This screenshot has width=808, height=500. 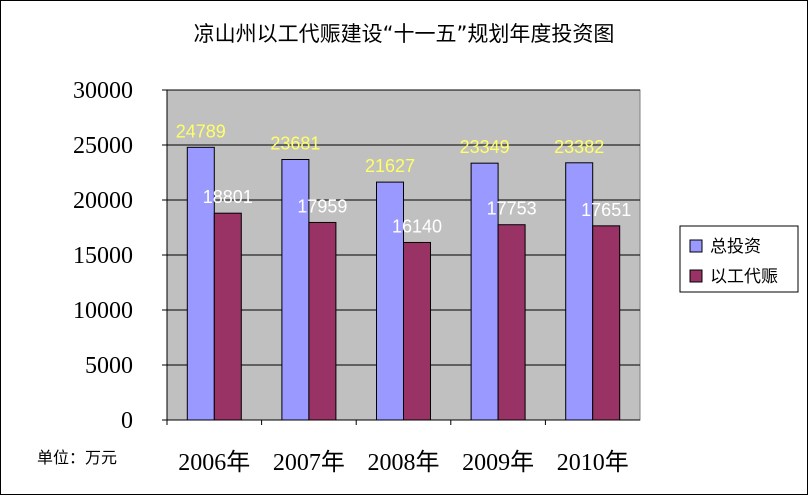 What do you see at coordinates (109, 366) in the screenshot?
I see `y-tick-label: 5000` at bounding box center [109, 366].